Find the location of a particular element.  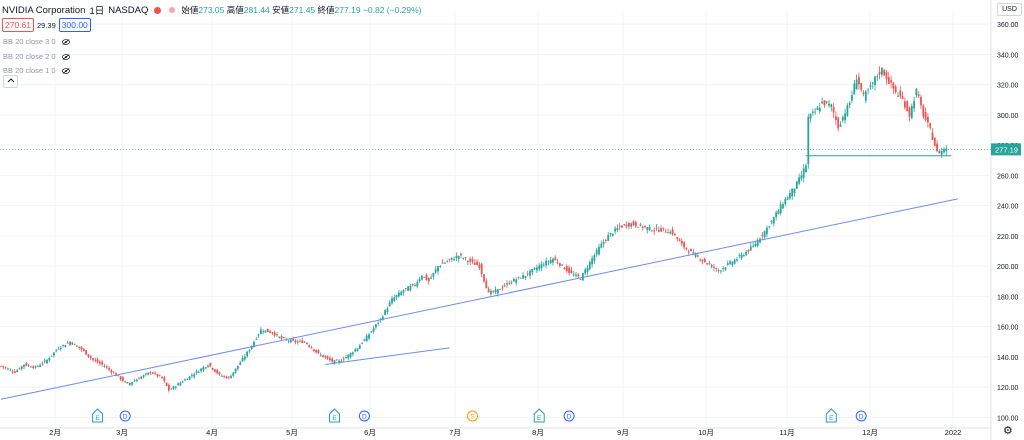

indicator-row: BB 20 close 2 0 is located at coordinates (36, 56).